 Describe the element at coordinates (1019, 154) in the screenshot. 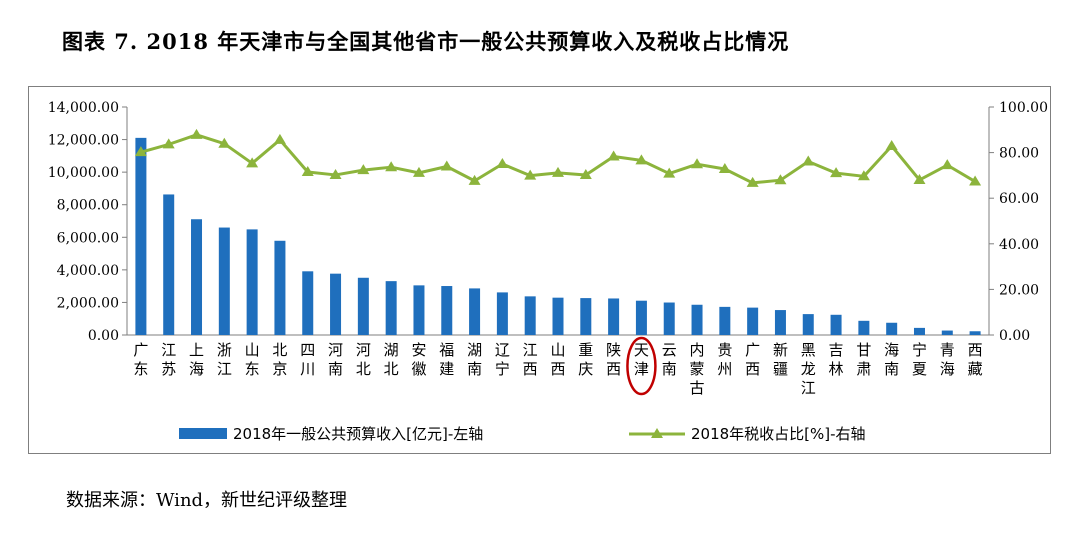

I see `right-axis-tick-label: 80.00` at that location.